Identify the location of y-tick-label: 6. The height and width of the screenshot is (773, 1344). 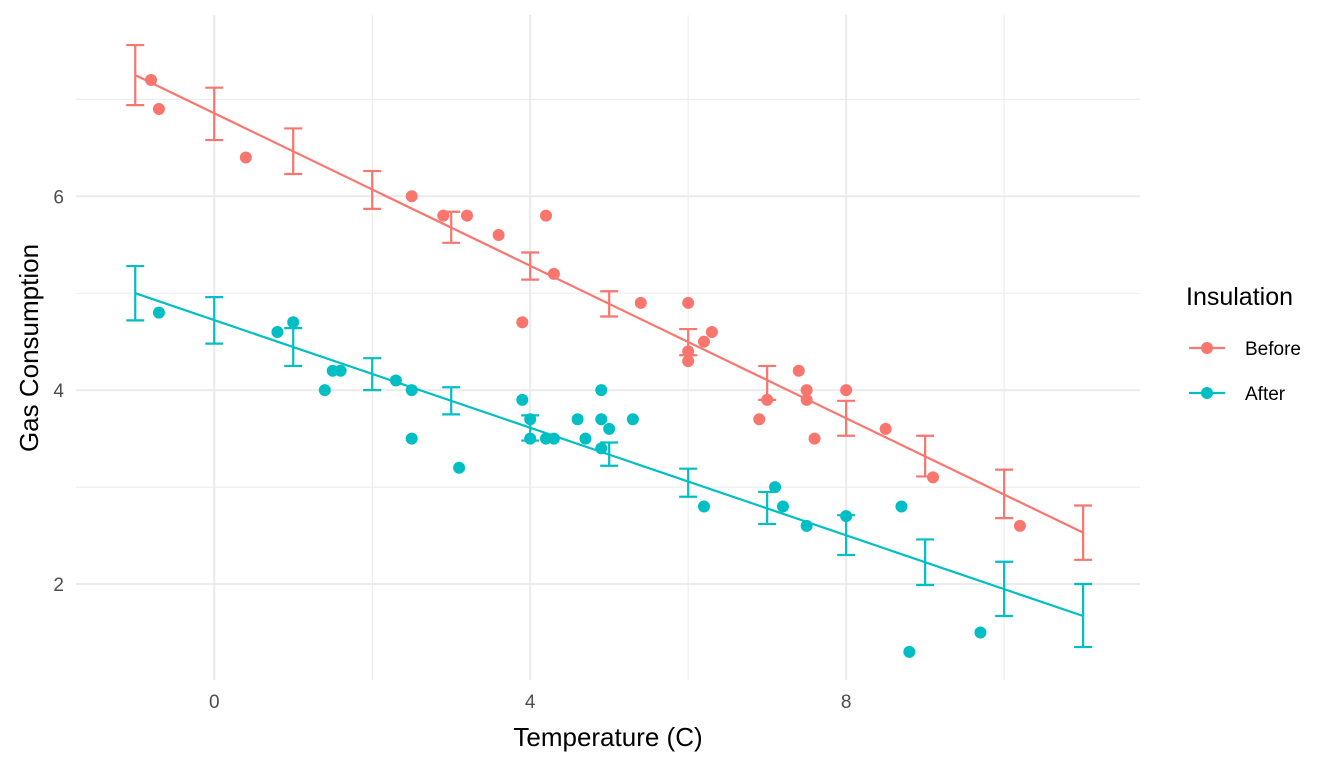
(58, 197).